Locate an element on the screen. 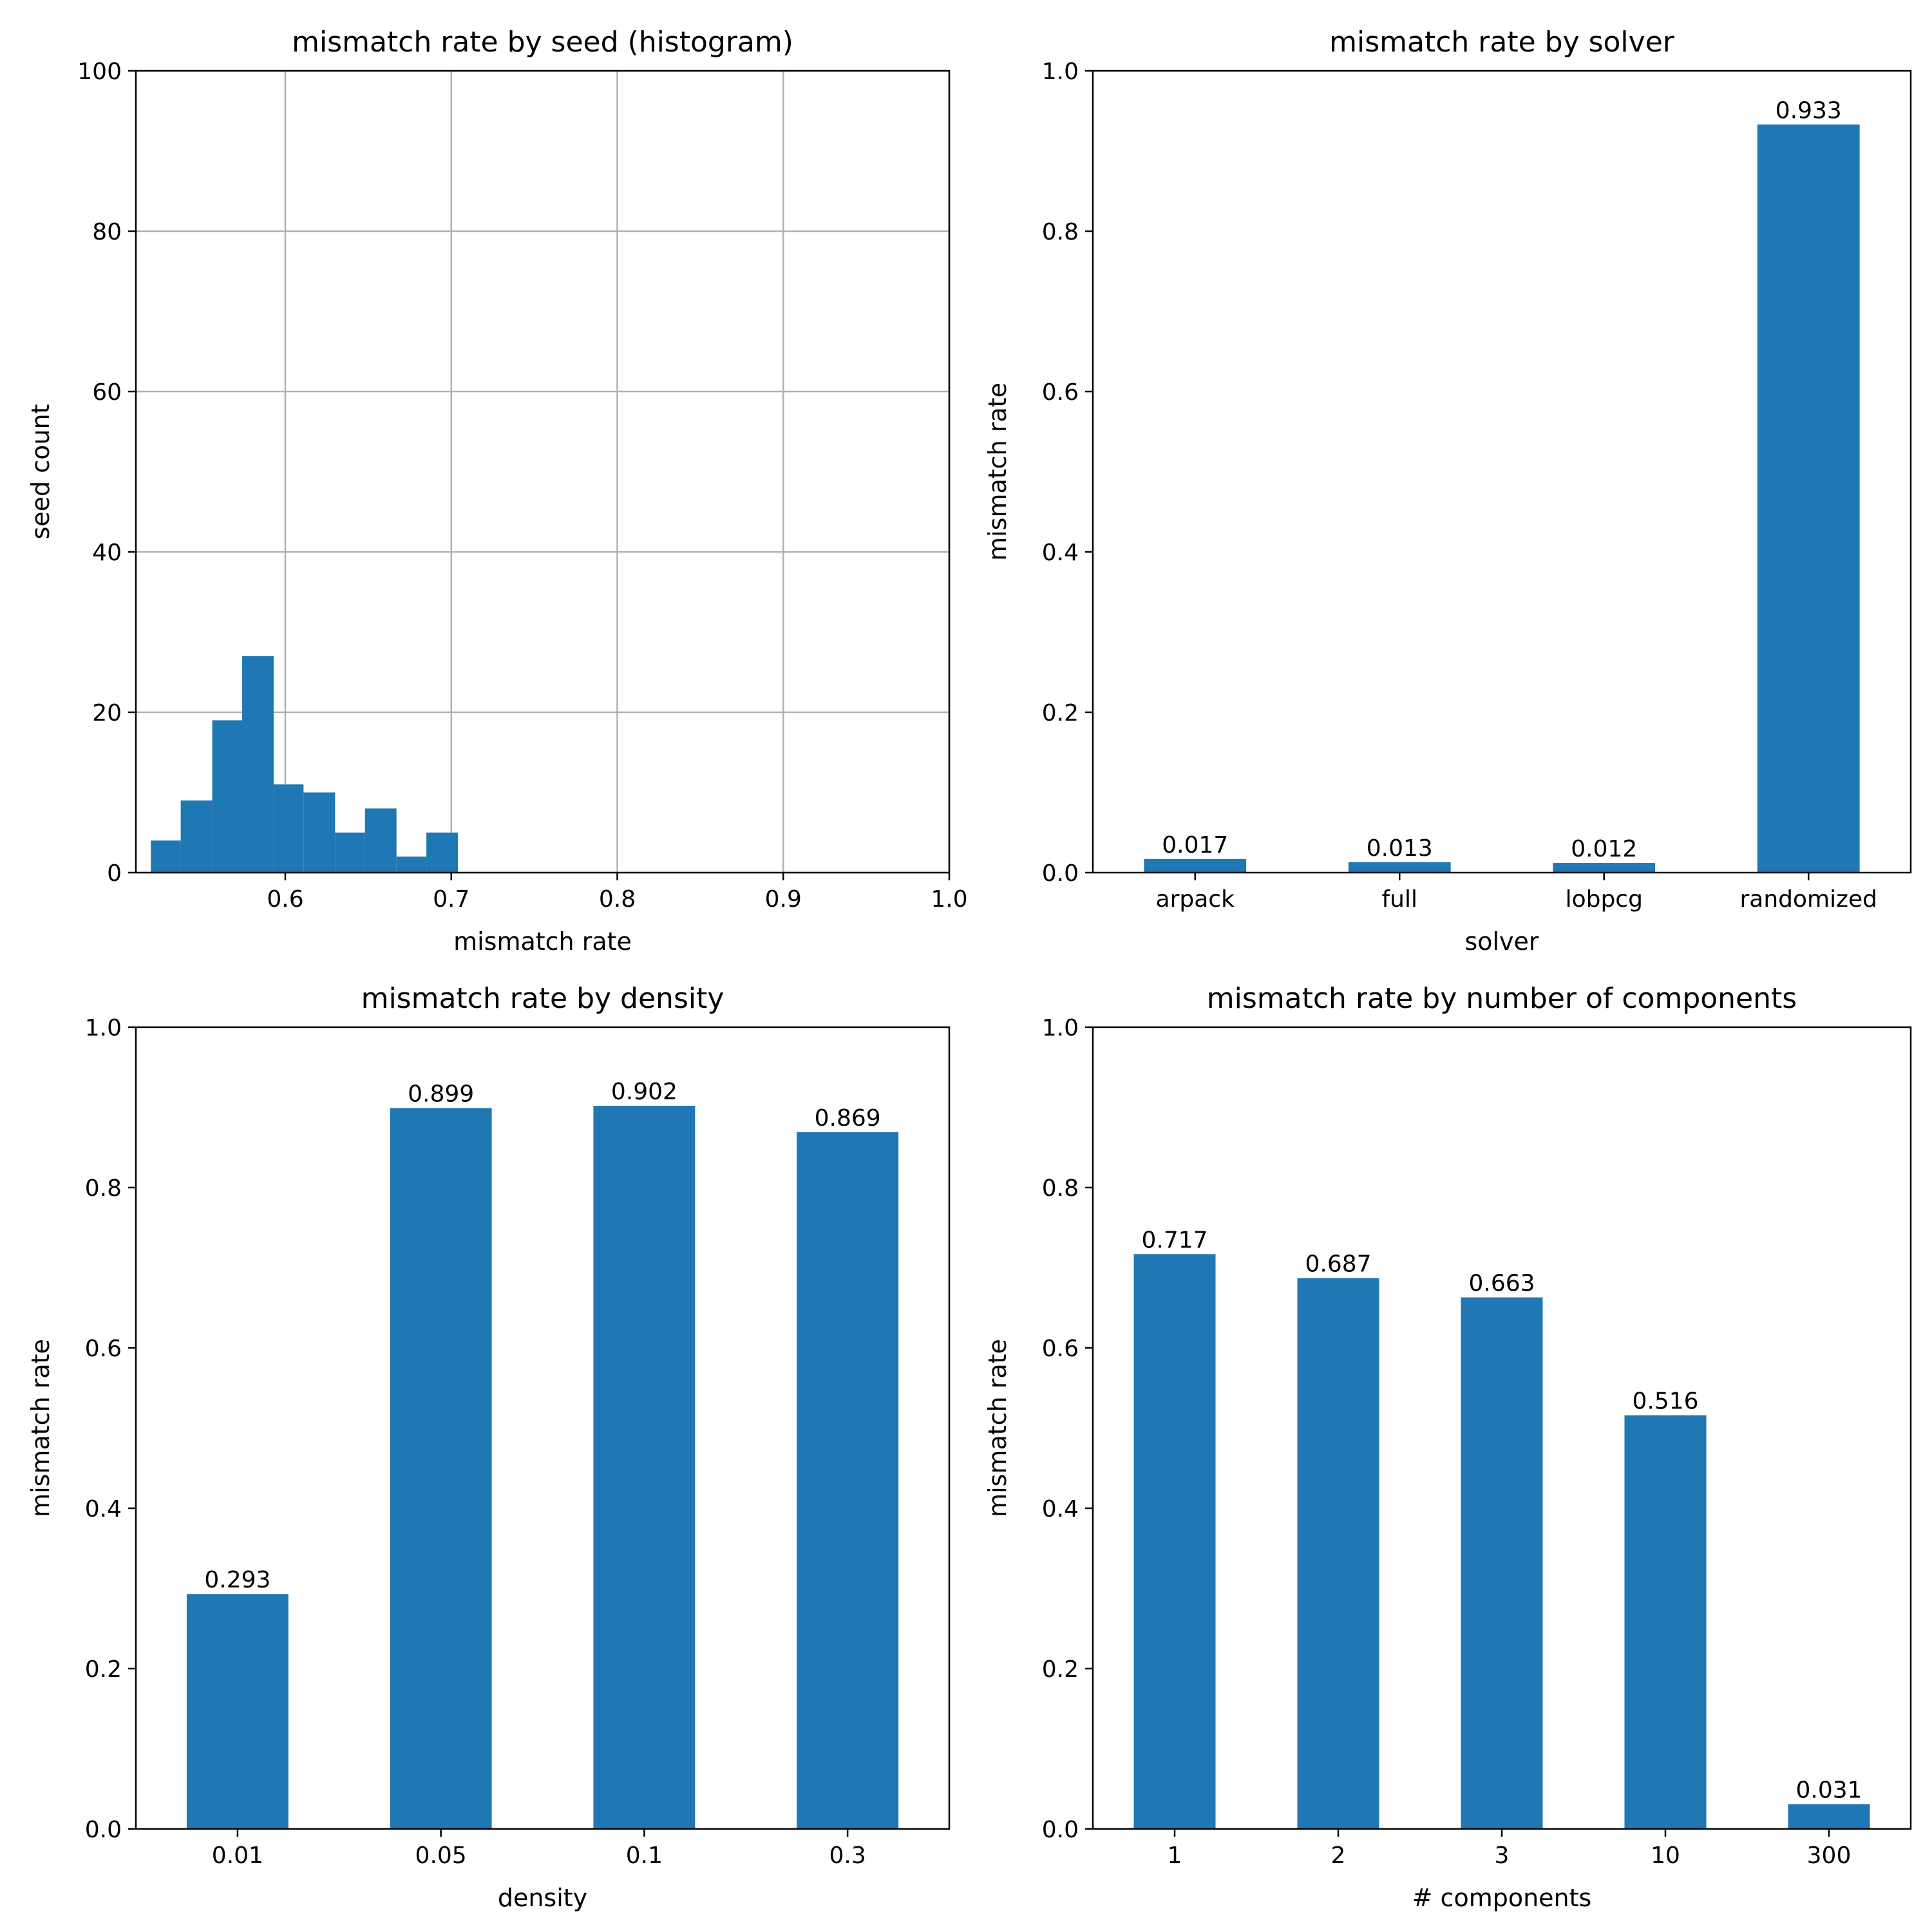 This screenshot has width=1932, height=1932. bar-value-label: 0.516 is located at coordinates (1665, 1401).